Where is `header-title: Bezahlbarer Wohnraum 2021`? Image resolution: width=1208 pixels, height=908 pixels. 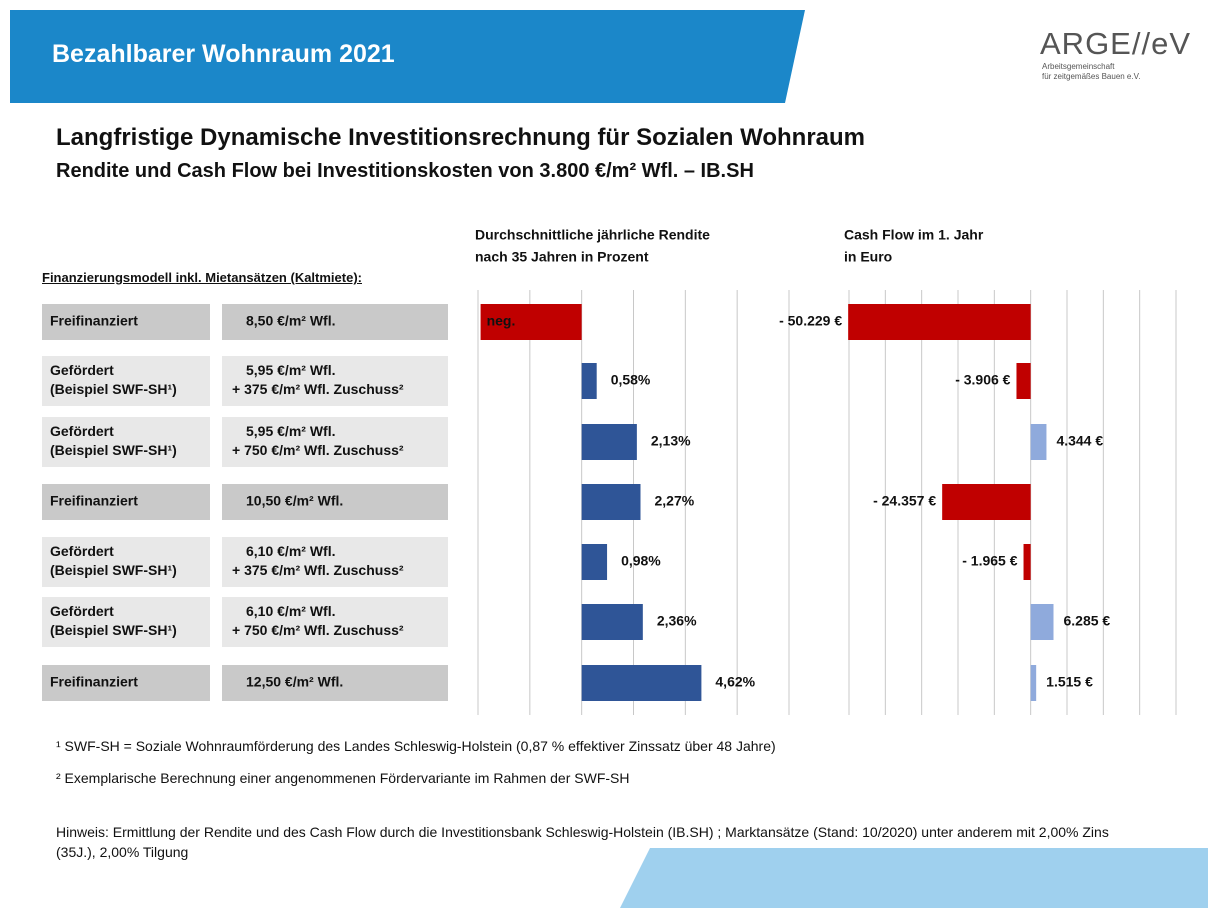 header-title: Bezahlbarer Wohnraum 2021 is located at coordinates (223, 54).